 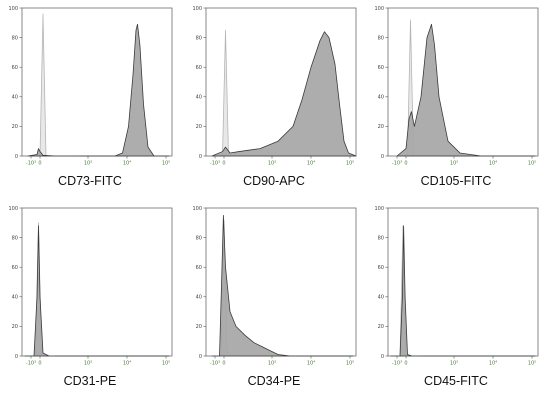 What do you see at coordinates (284, 94) in the screenshot?
I see `cd90-apc-sample-histogram` at bounding box center [284, 94].